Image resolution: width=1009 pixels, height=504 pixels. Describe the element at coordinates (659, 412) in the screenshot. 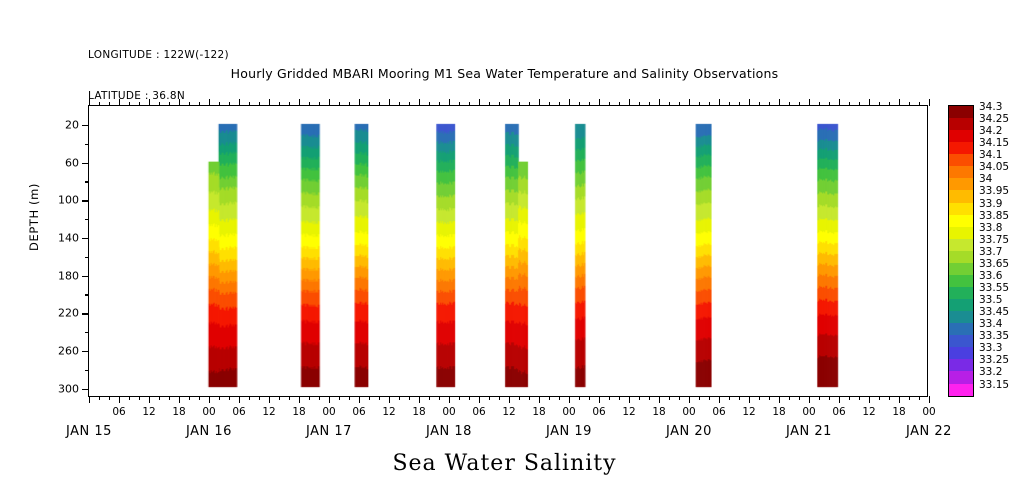

I see `x-axis-hour-label: 18` at that location.